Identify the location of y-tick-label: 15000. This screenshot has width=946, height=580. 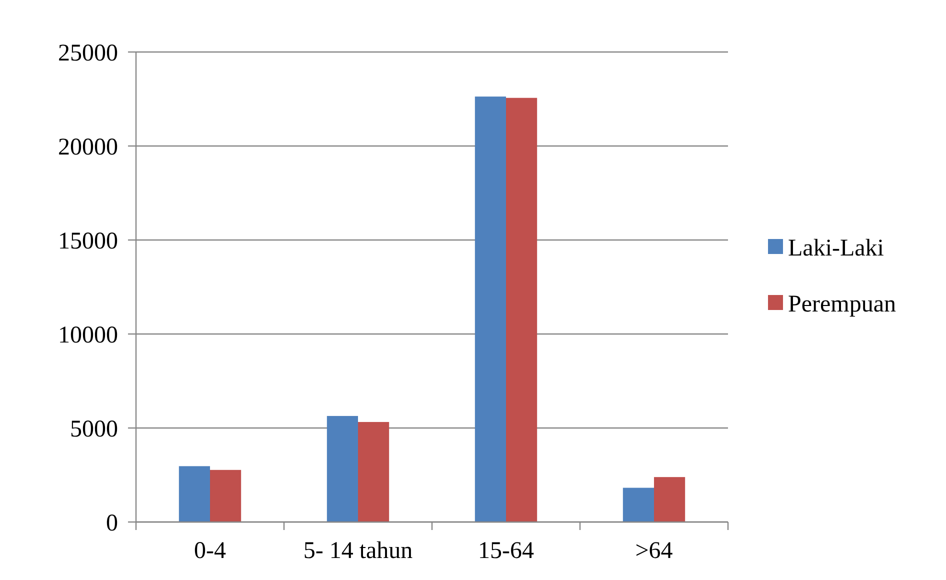
(88, 241).